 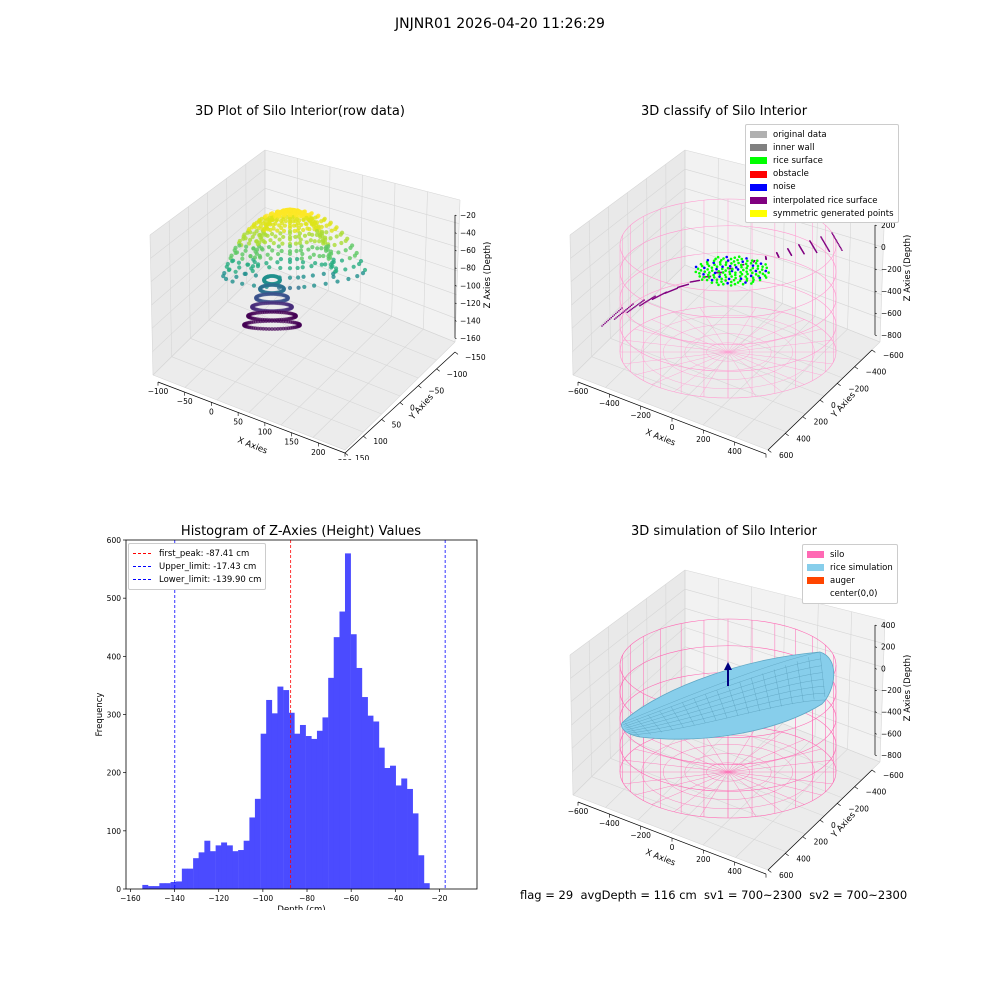 What do you see at coordinates (822, 187) in the screenshot?
I see `legend-entry: noise` at bounding box center [822, 187].